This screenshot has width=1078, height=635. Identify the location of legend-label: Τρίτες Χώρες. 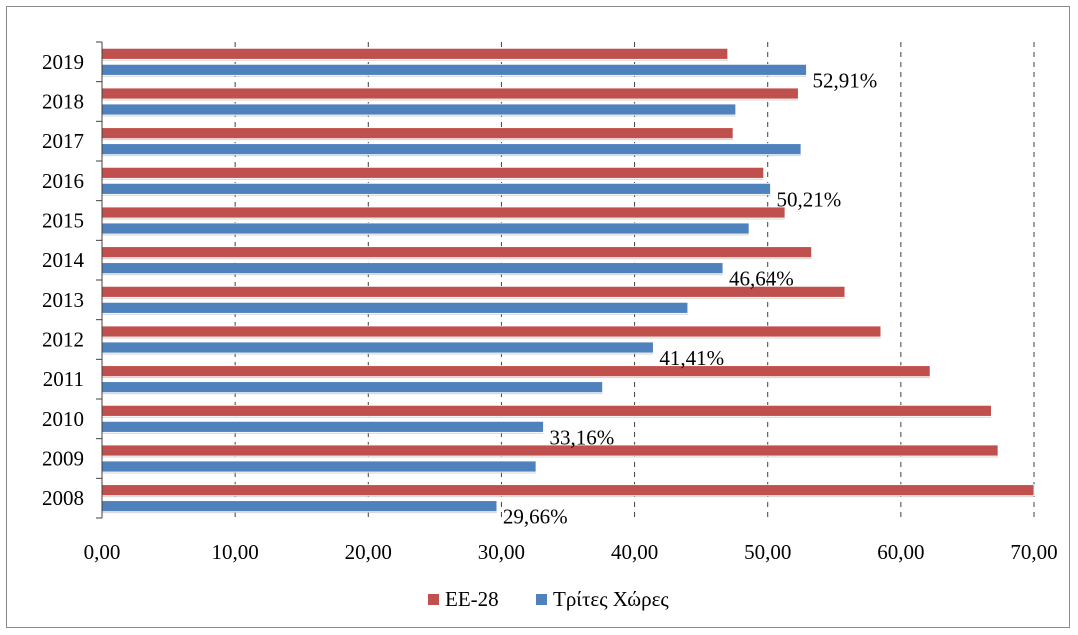
(611, 599).